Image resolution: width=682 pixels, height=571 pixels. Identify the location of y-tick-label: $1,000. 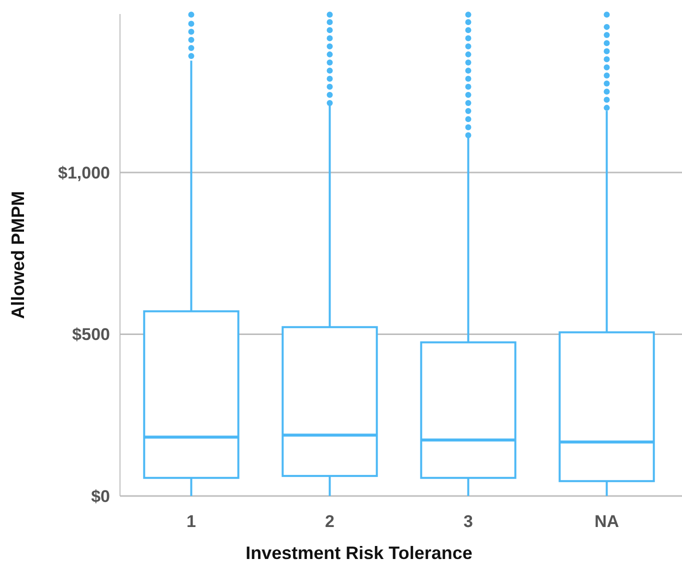
(84, 172).